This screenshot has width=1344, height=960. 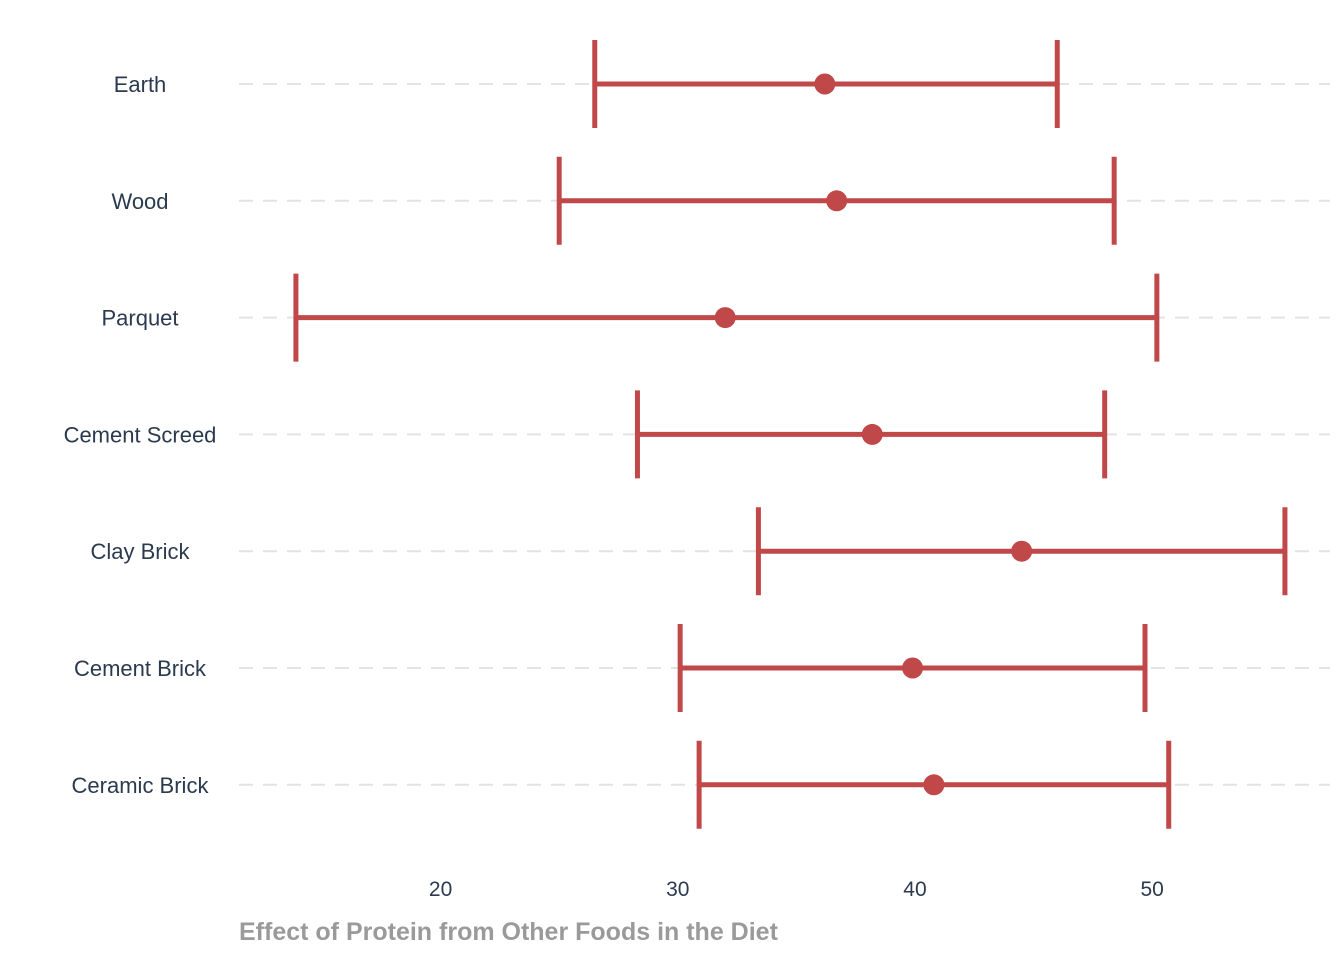 I want to click on category-label: Cement Screed, so click(x=140, y=434).